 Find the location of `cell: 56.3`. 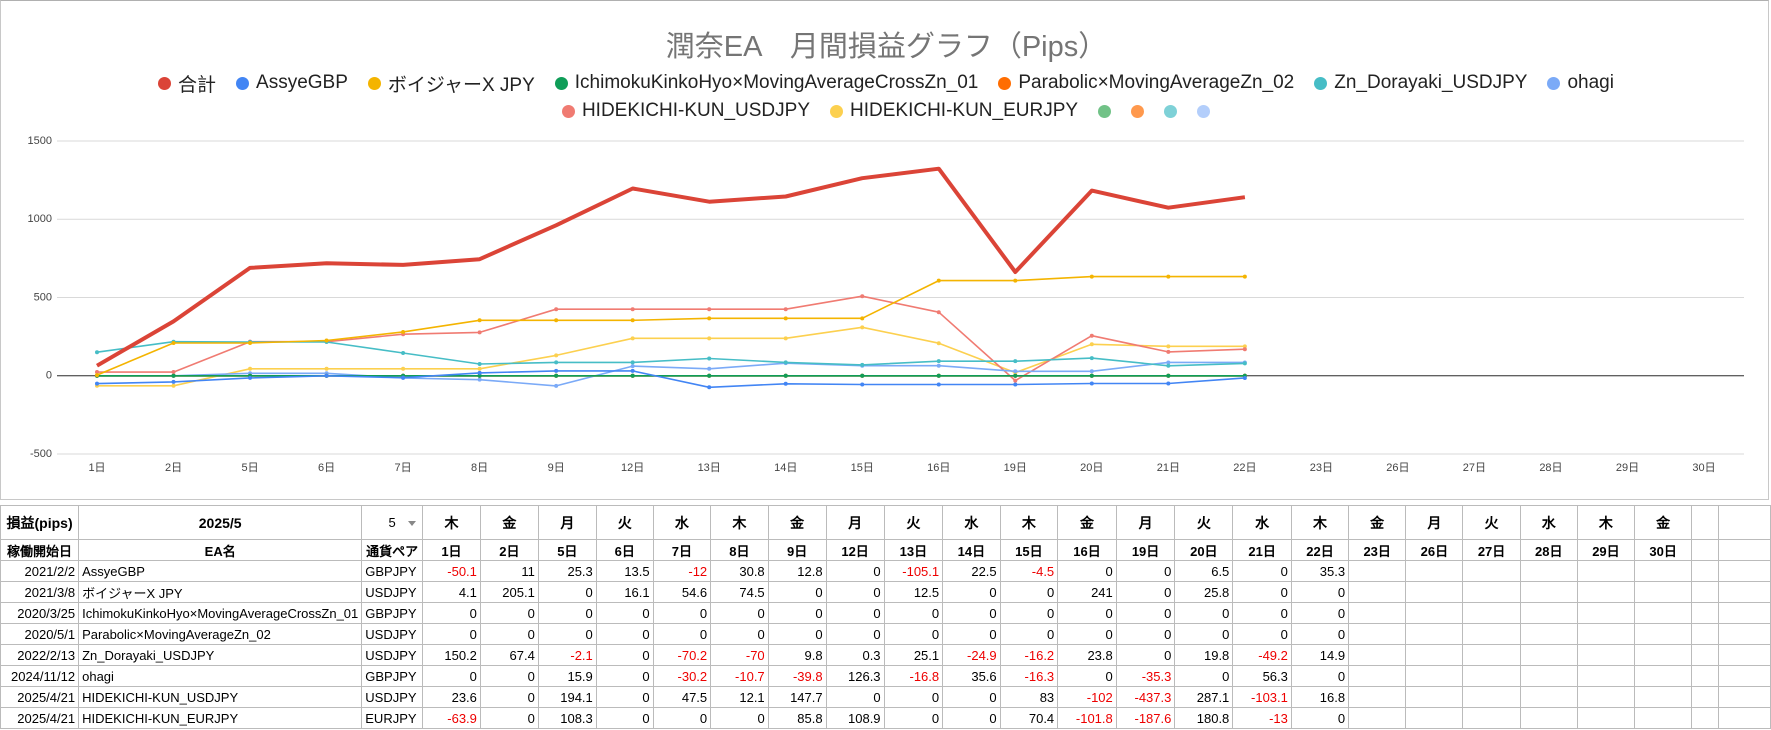

cell: 56.3 is located at coordinates (1262, 676).